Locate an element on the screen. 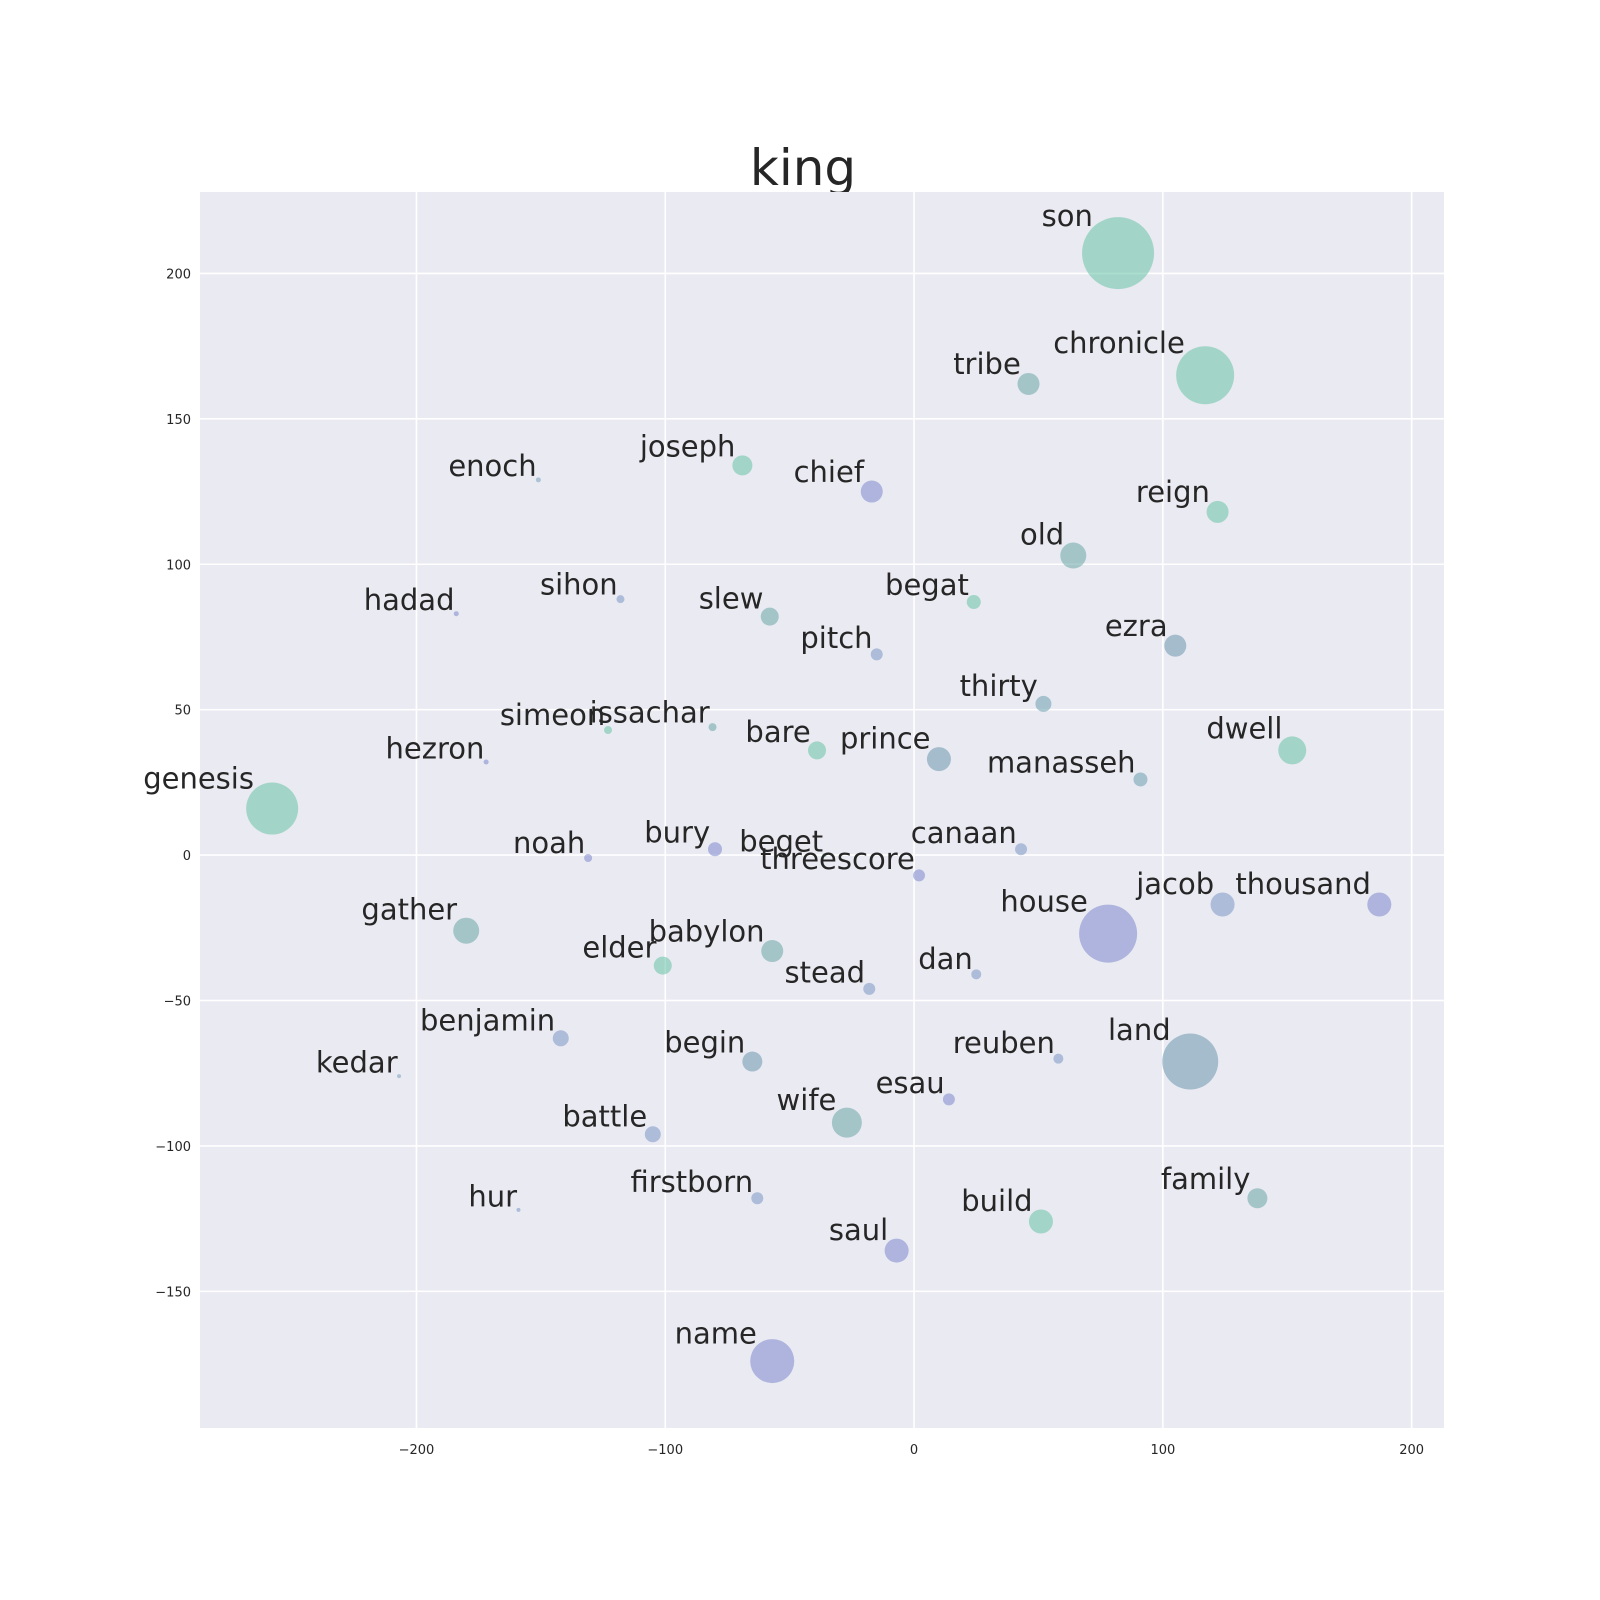 Image resolution: width=1600 pixels, height=1600 pixels. bubble-joseph is located at coordinates (742, 465).